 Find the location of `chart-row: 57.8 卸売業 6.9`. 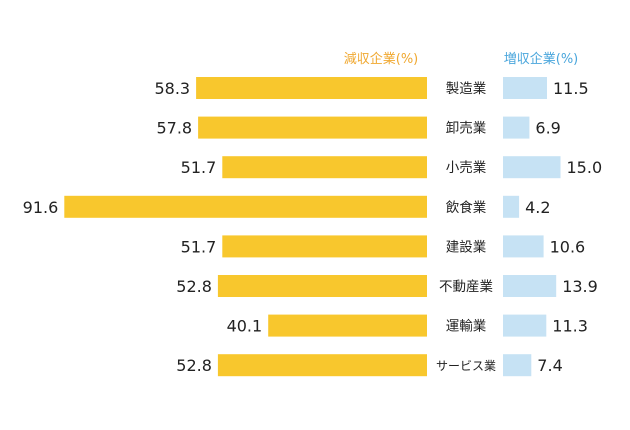

chart-row: 57.8 卸売業 6.9 is located at coordinates (358, 127).